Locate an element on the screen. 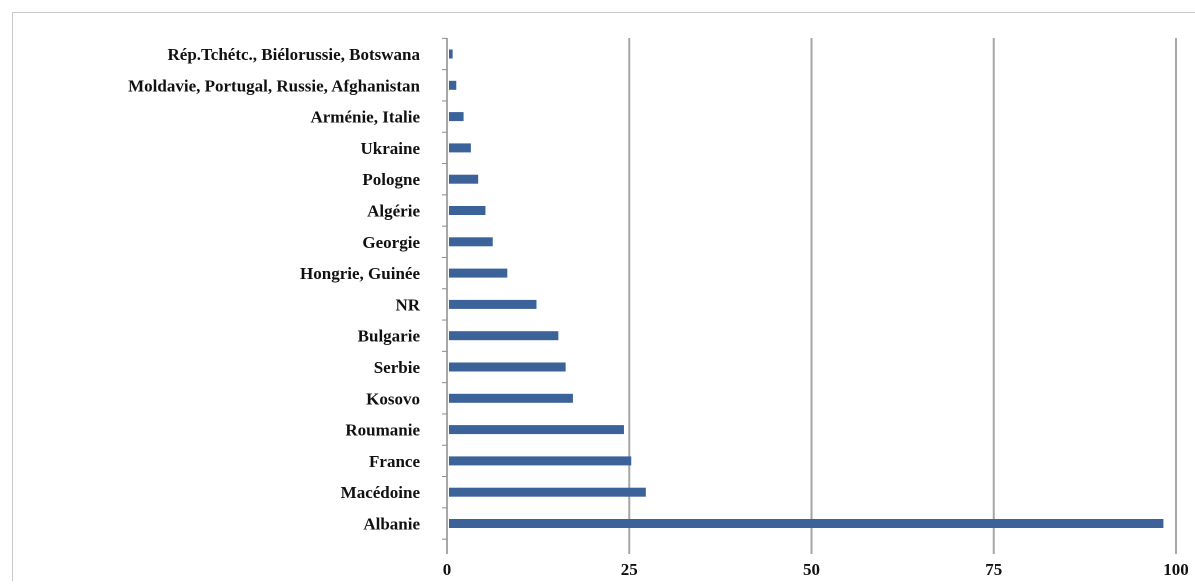 This screenshot has height=586, width=1195. category-label: Georgie is located at coordinates (391, 242).